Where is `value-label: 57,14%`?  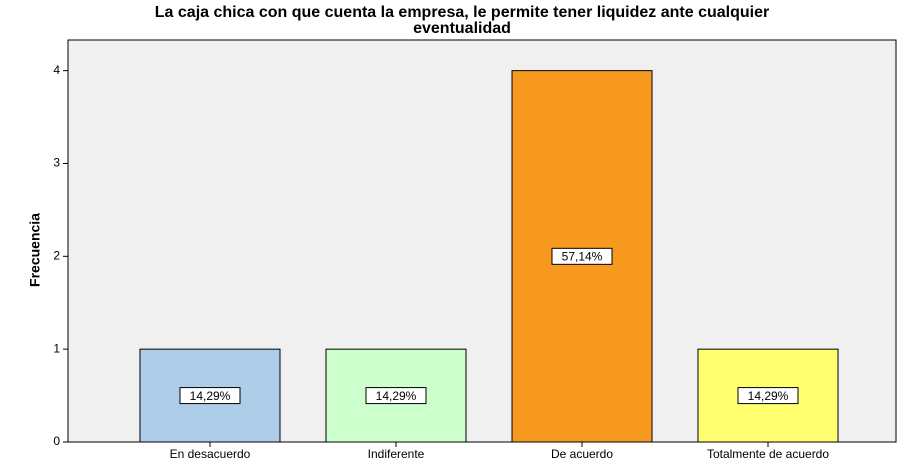
value-label: 57,14% is located at coordinates (582, 256).